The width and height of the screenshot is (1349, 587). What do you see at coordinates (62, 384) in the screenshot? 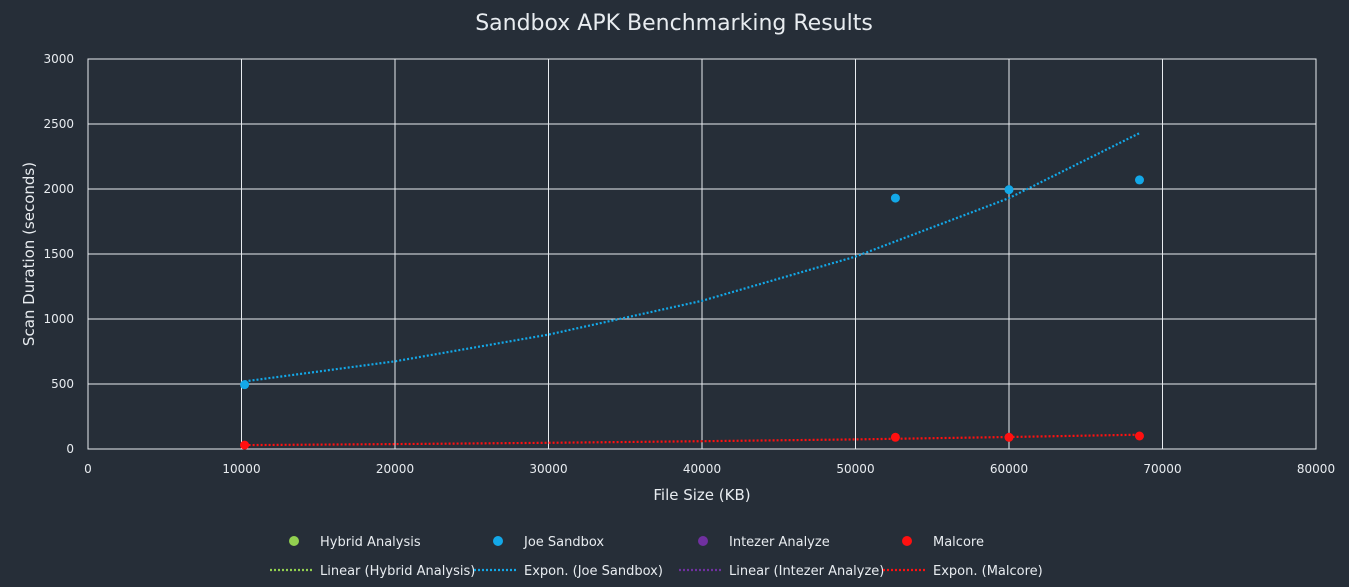
I see `y-tick-label: 500` at bounding box center [62, 384].